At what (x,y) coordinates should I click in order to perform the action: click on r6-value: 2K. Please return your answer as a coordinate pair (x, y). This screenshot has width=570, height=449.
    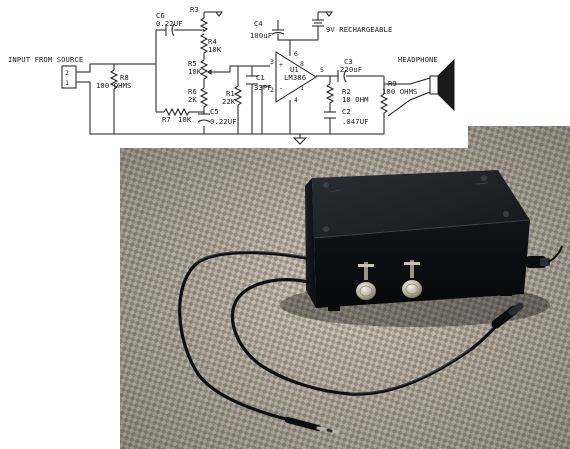
    Looking at the image, I should click on (192, 99).